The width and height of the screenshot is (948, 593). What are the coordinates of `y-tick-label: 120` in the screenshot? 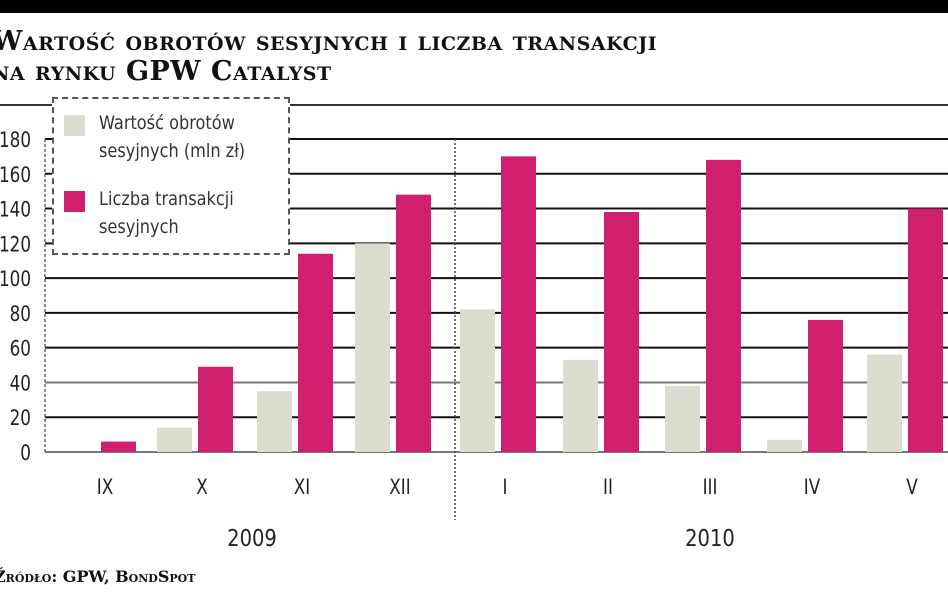 It's located at (15, 245).